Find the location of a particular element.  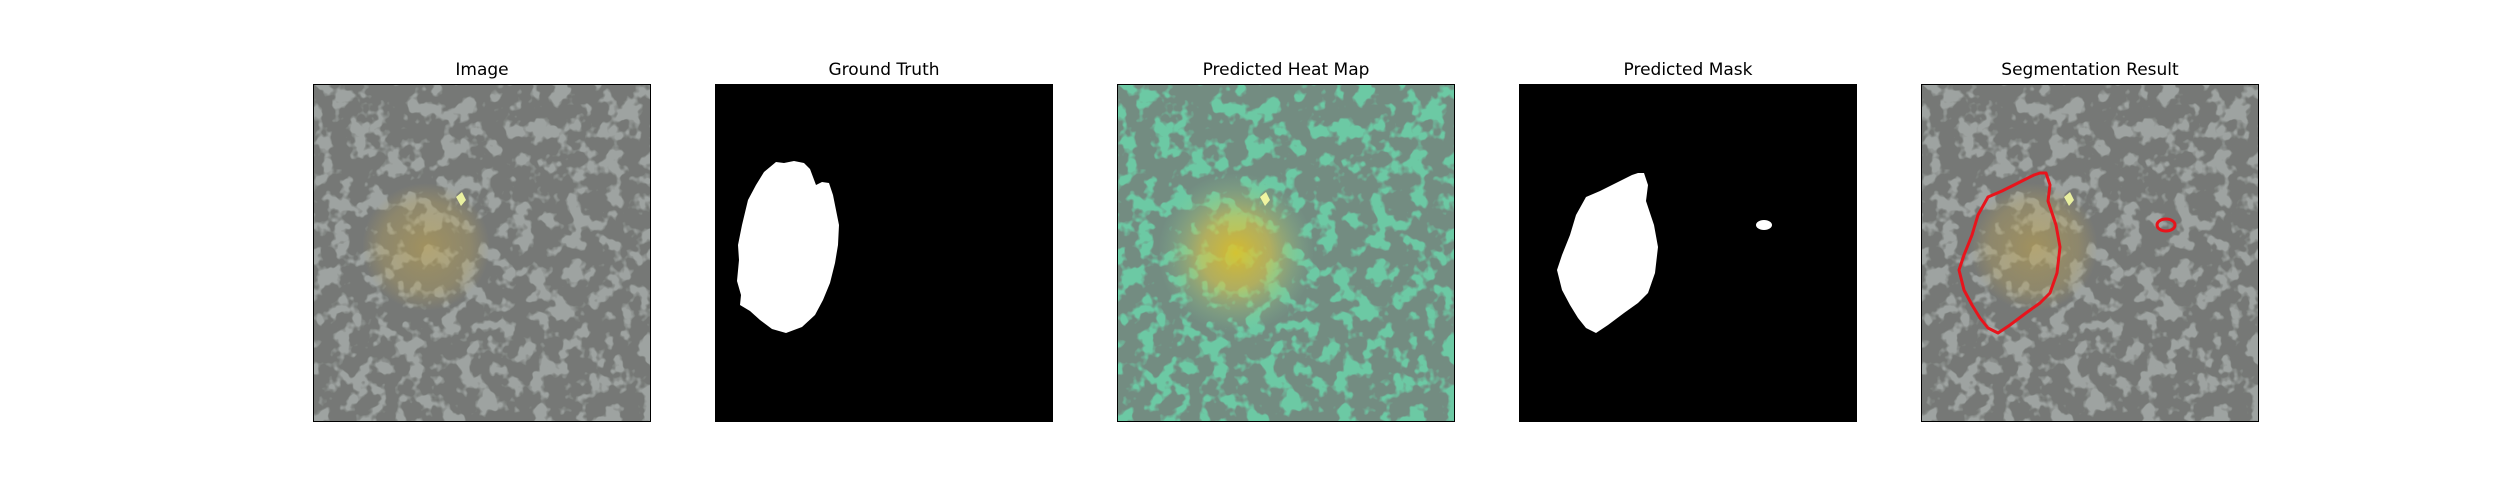

segmentation-view is located at coordinates (2090, 253).